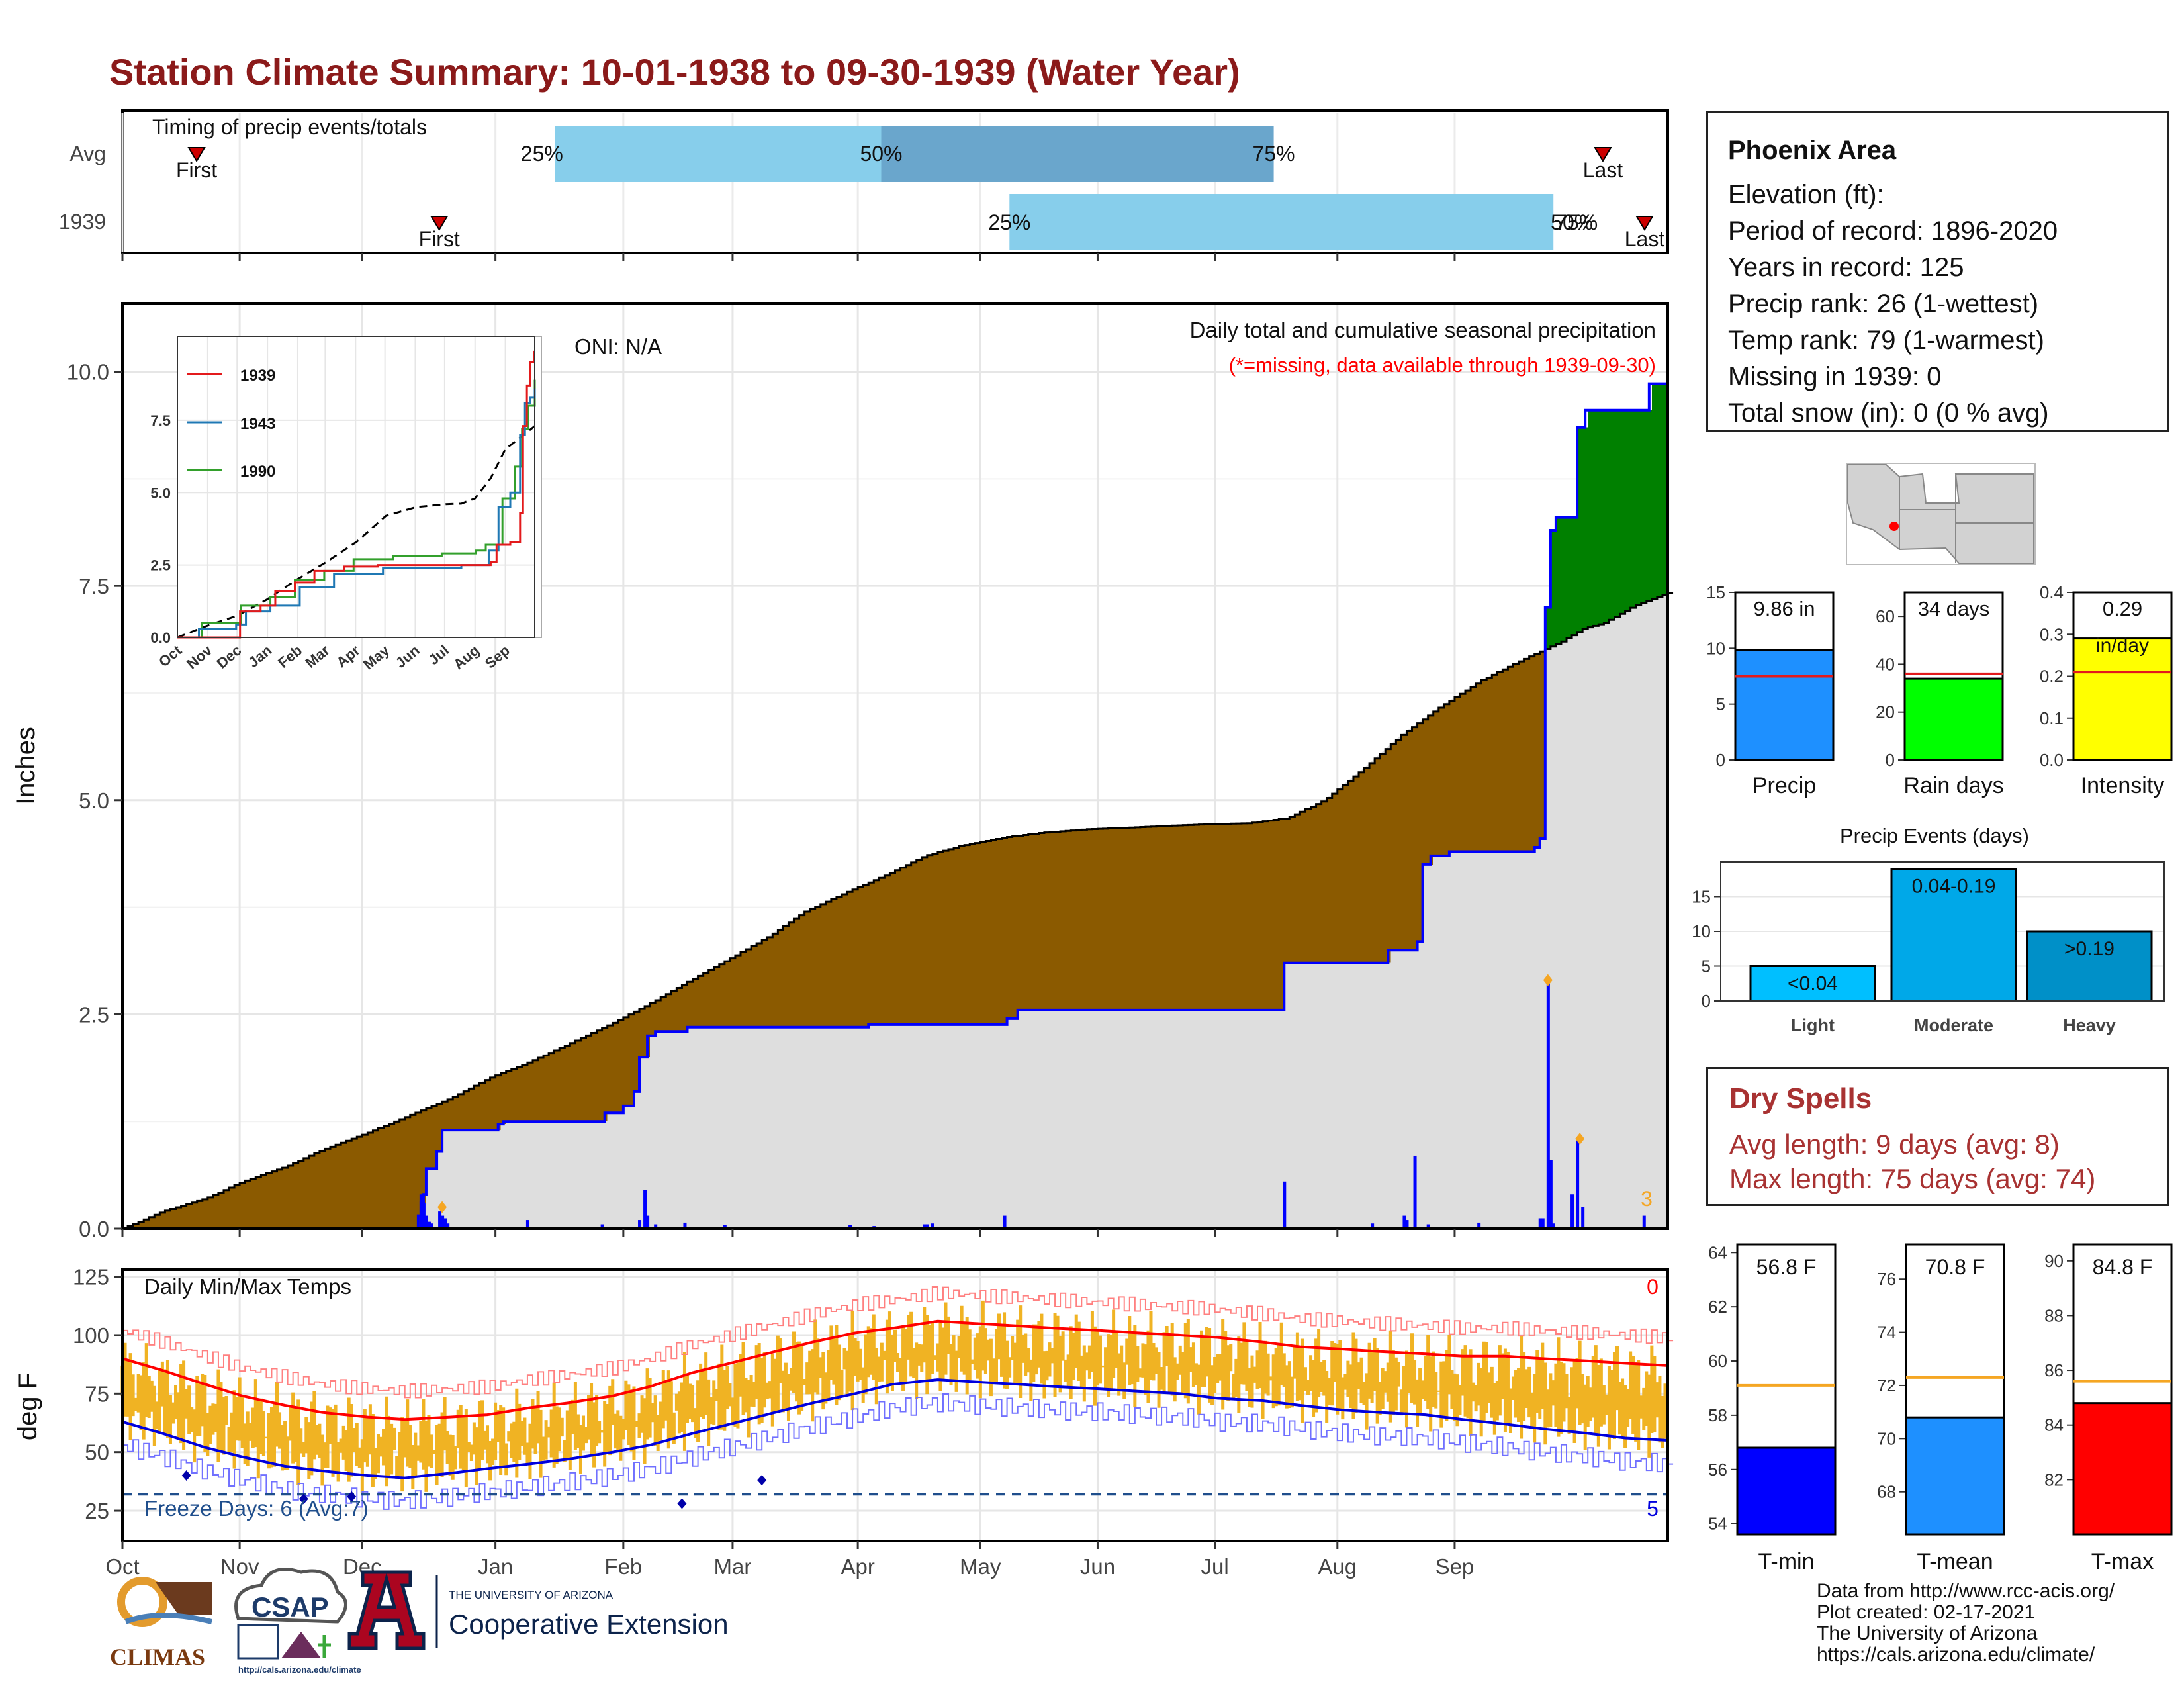  Describe the element at coordinates (1653, 1287) in the screenshot. I see `record-high-count: 0` at that location.